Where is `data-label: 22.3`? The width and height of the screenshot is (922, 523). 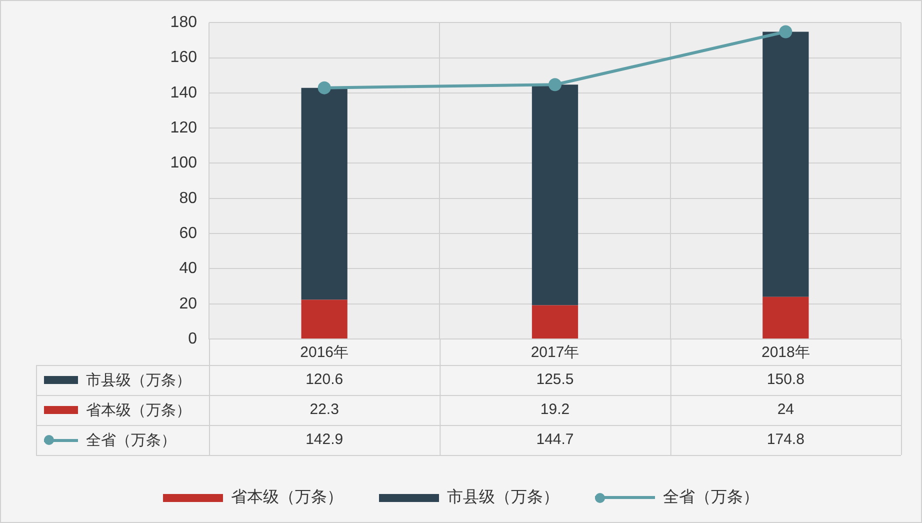
data-label: 22.3 is located at coordinates (324, 409).